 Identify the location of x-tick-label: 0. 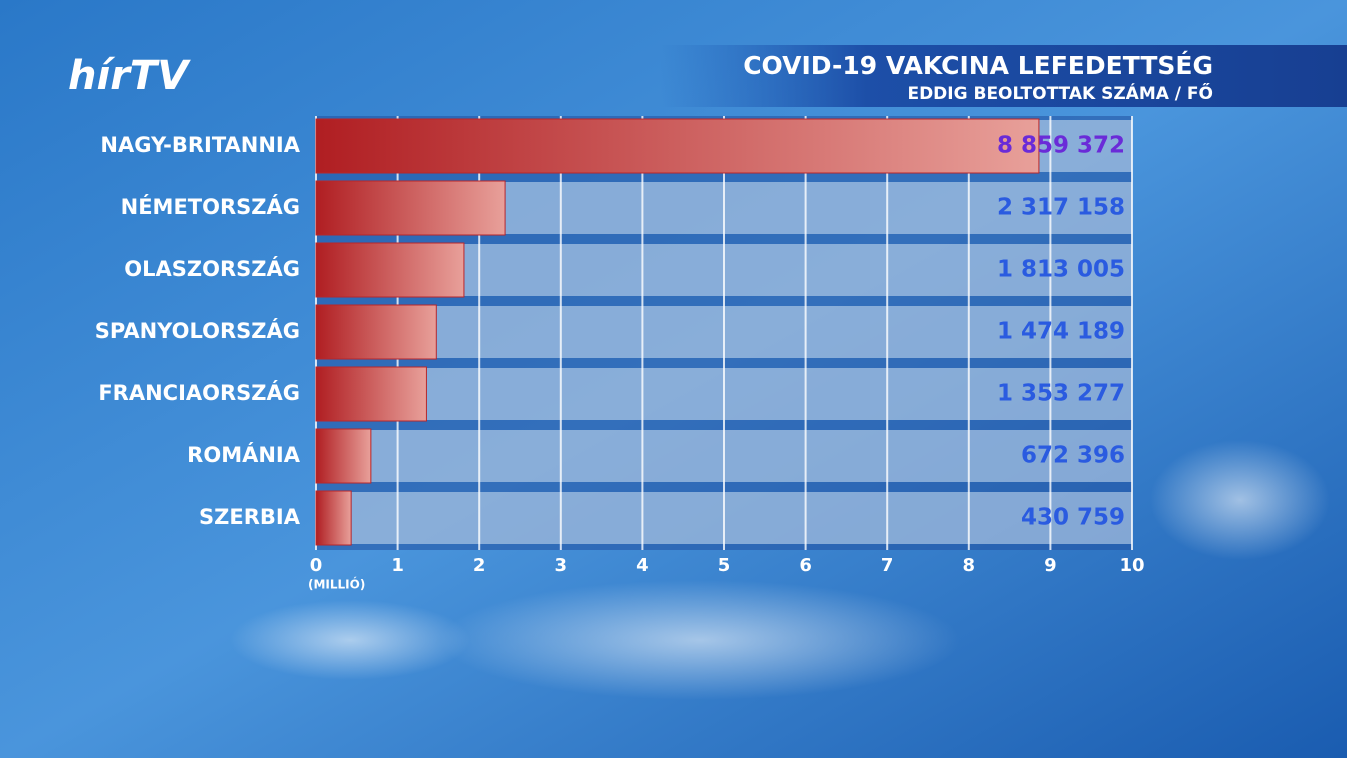
(316, 565).